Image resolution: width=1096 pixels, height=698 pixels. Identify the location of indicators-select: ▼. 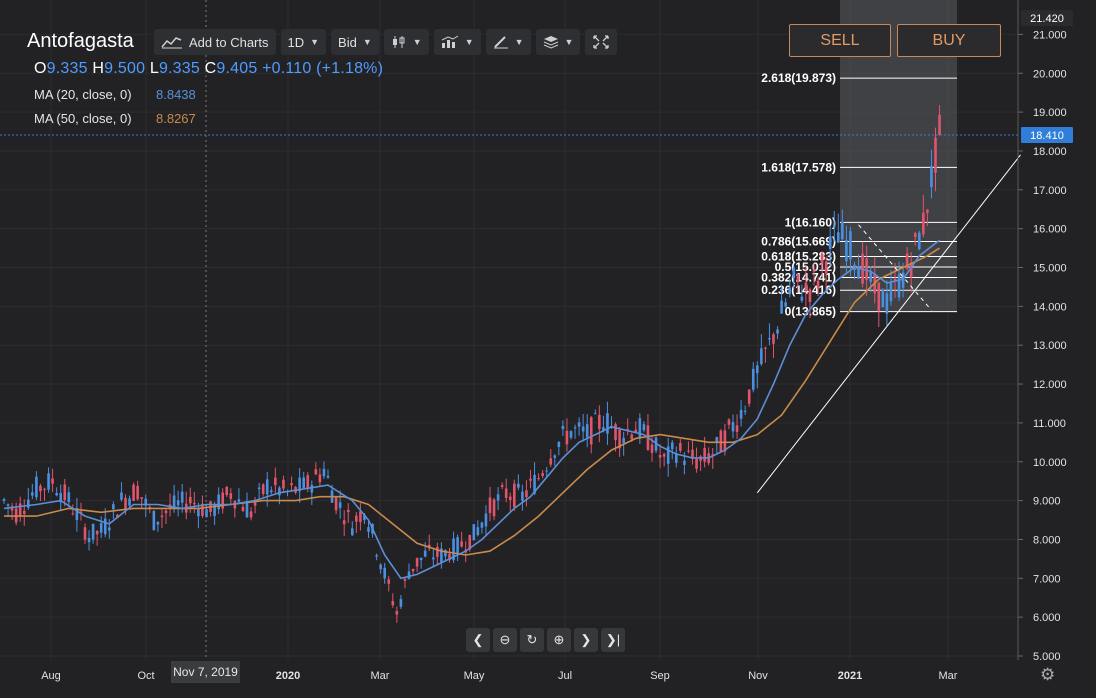
(457, 42).